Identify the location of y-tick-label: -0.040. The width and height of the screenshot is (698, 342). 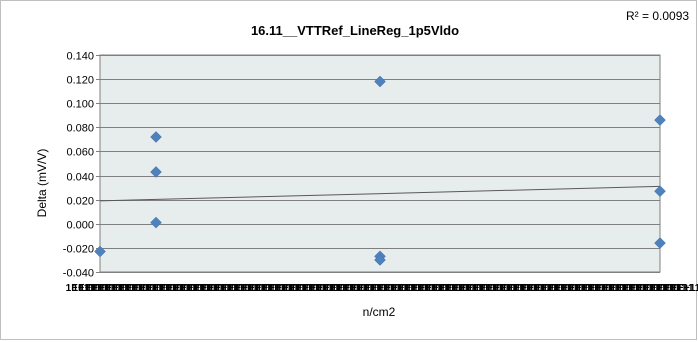
(78, 274).